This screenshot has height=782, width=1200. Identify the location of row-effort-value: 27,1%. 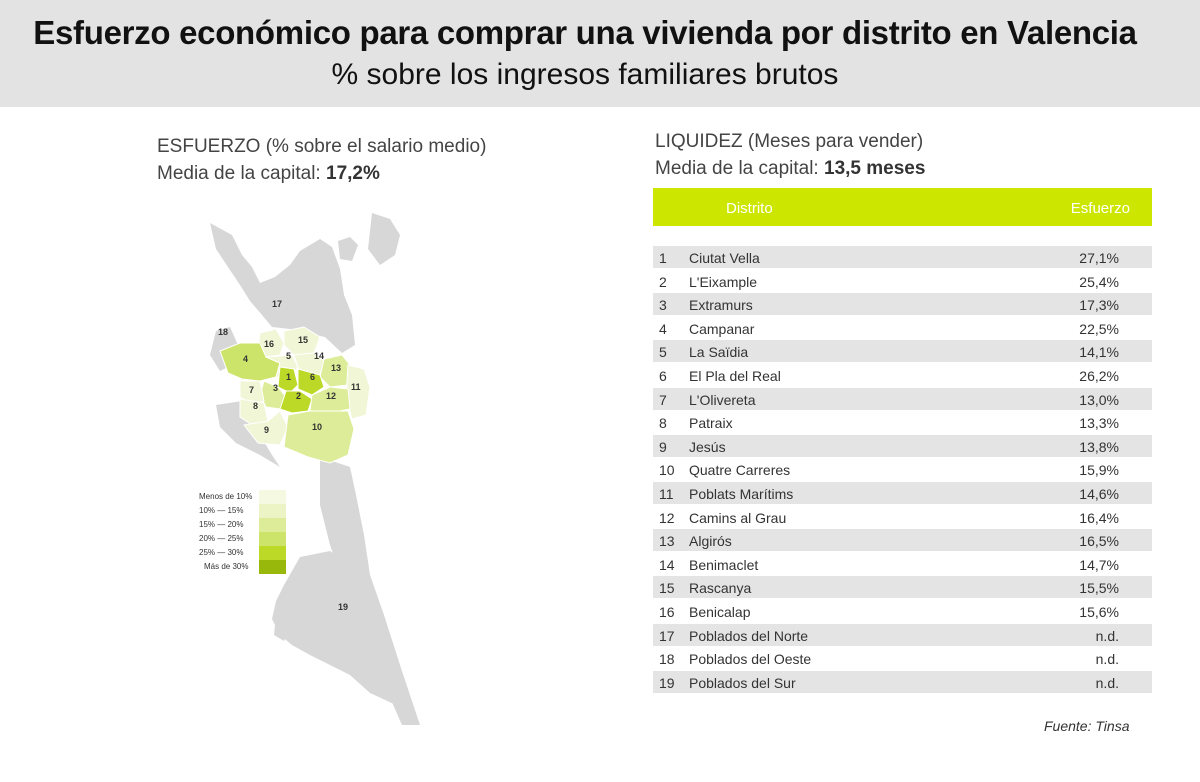
(1099, 258).